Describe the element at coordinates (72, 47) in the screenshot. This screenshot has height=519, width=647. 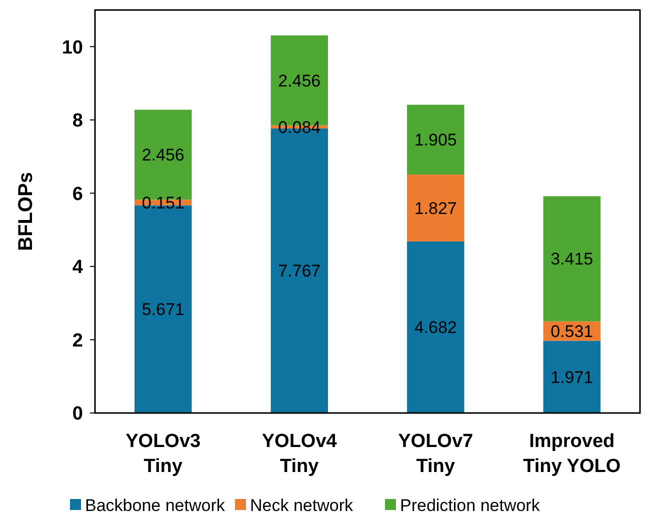
I see `y-tick-label: 10` at that location.